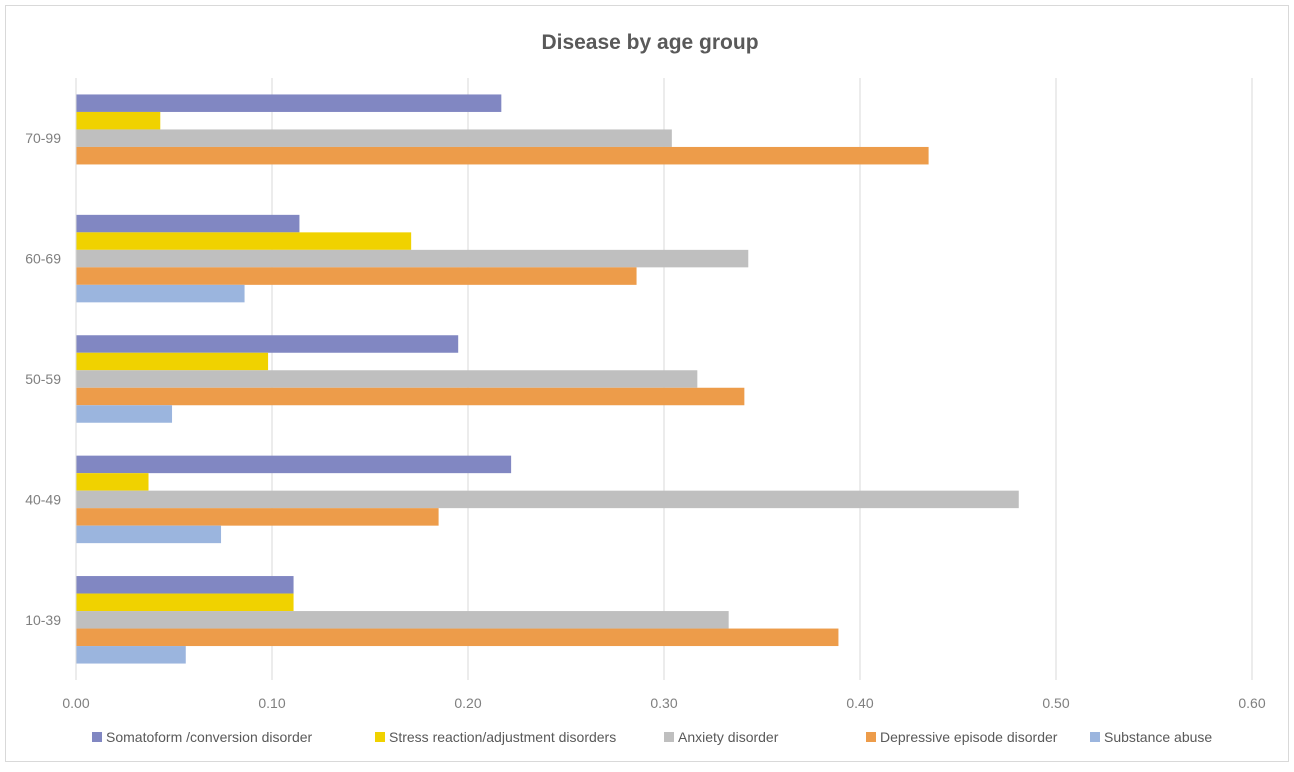 This screenshot has width=1294, height=772. What do you see at coordinates (728, 737) in the screenshot?
I see `legend-label: Anxiety disorder` at bounding box center [728, 737].